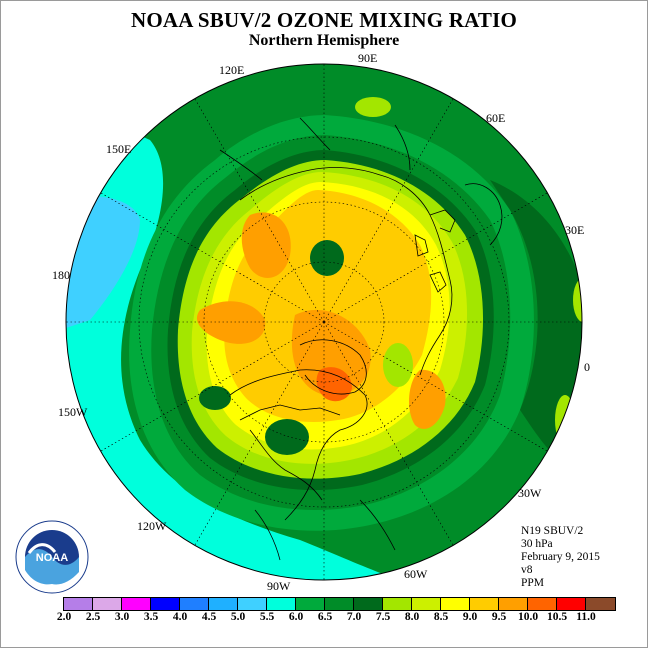 The width and height of the screenshot is (648, 648). What do you see at coordinates (61, 275) in the screenshot?
I see `lon-label-180: 180` at bounding box center [61, 275].